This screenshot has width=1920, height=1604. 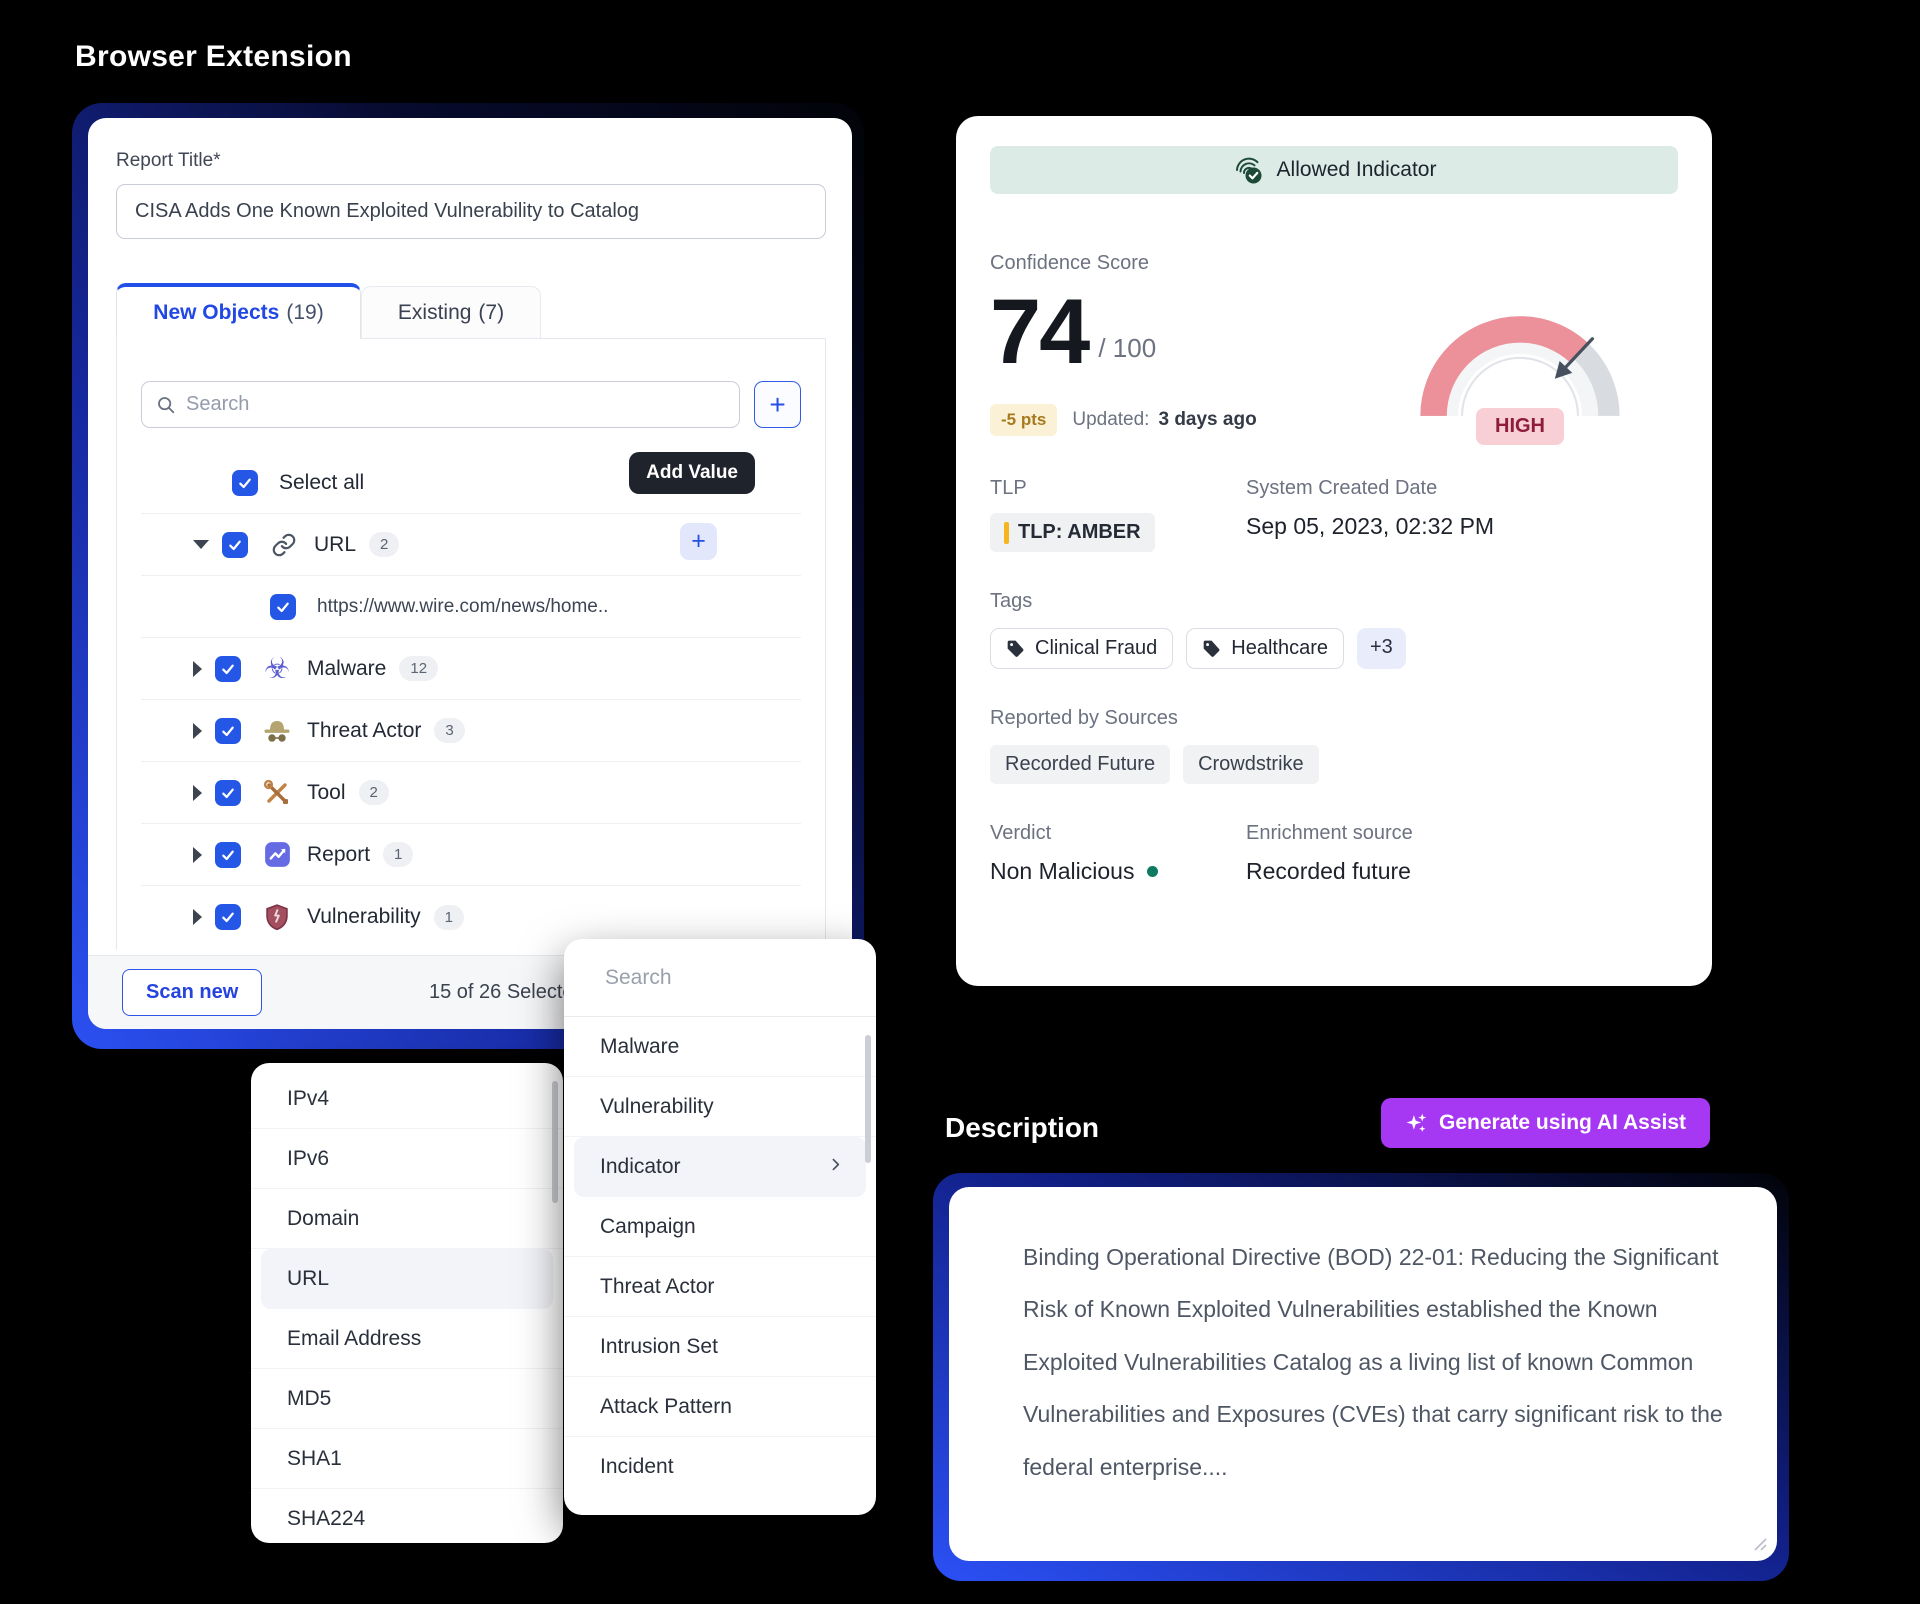 I want to click on add-value-button: +, so click(x=698, y=541).